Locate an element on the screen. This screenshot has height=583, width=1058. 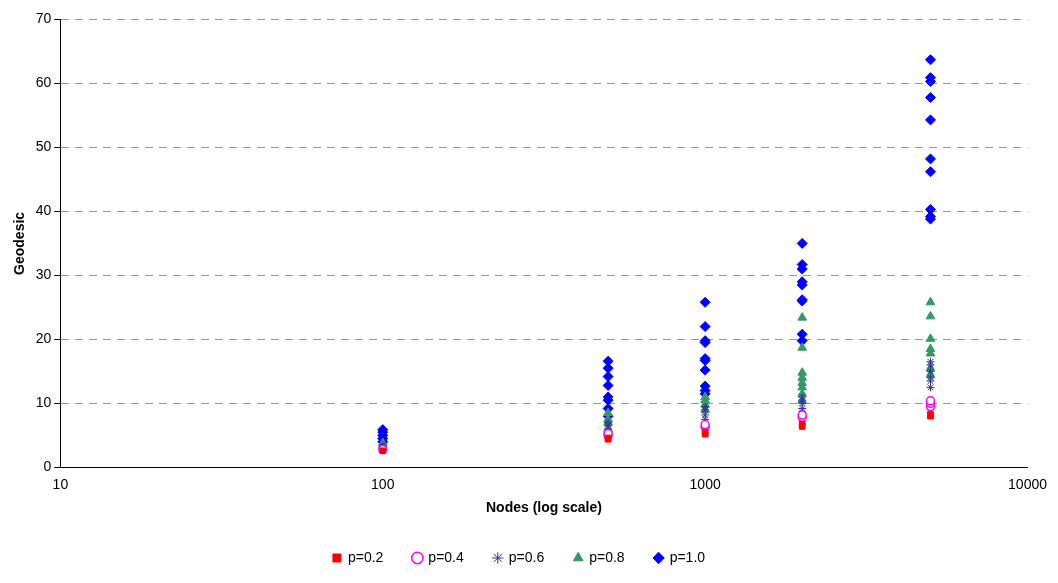
y-tick-label: 30 is located at coordinates (43, 274).